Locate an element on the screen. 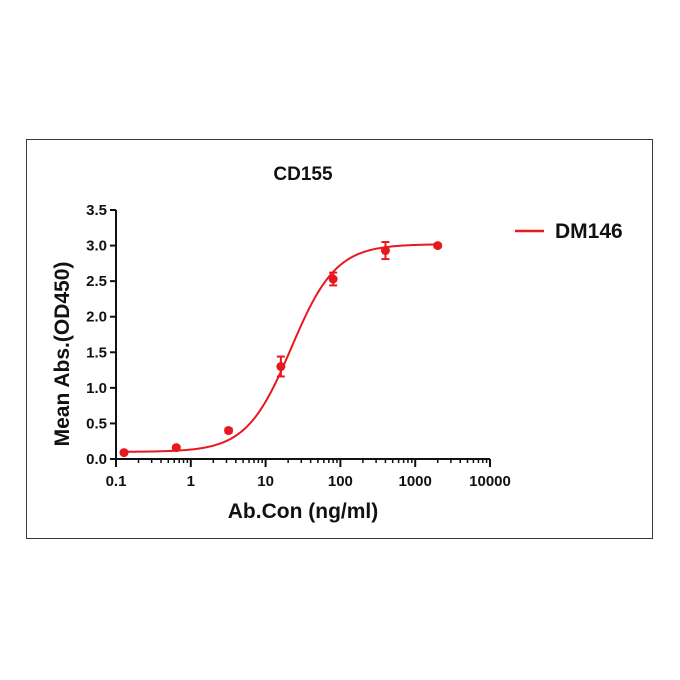 The image size is (680, 680). y-tick-label: 3.0 is located at coordinates (96, 246).